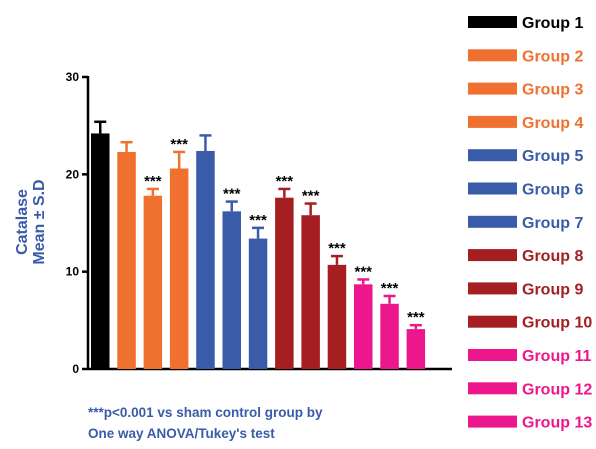 The width and height of the screenshot is (596, 449). I want to click on y-axis-label: Catalase Mean ± S.D, so click(31, 221).